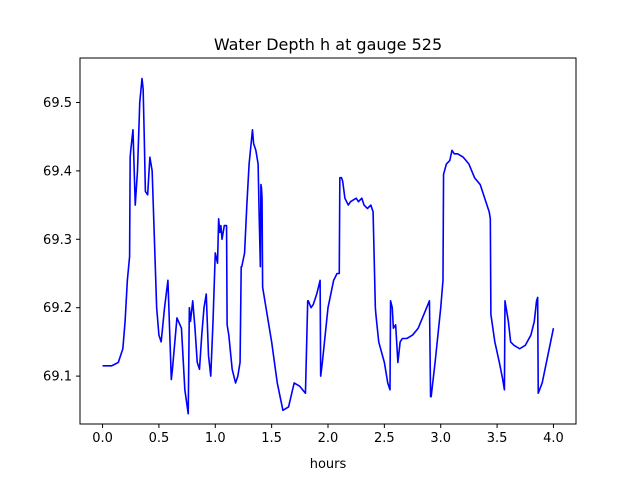 This screenshot has width=640, height=485. Describe the element at coordinates (271, 438) in the screenshot. I see `x-tick-label: 1.5` at that location.